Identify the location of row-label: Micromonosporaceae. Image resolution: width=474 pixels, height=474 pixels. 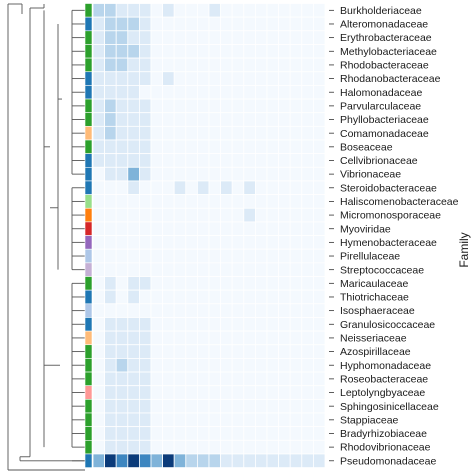
(390, 216).